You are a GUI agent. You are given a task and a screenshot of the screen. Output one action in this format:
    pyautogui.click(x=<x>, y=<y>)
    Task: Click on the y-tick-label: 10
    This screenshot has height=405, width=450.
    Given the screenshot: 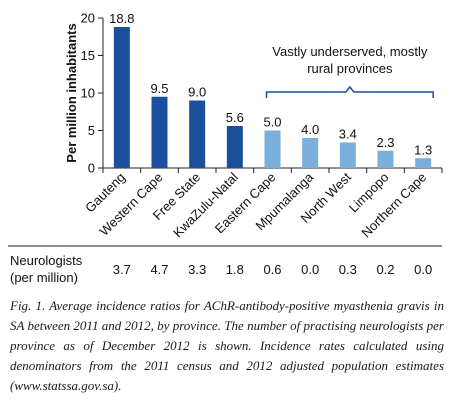 What is the action you would take?
    pyautogui.click(x=88, y=93)
    